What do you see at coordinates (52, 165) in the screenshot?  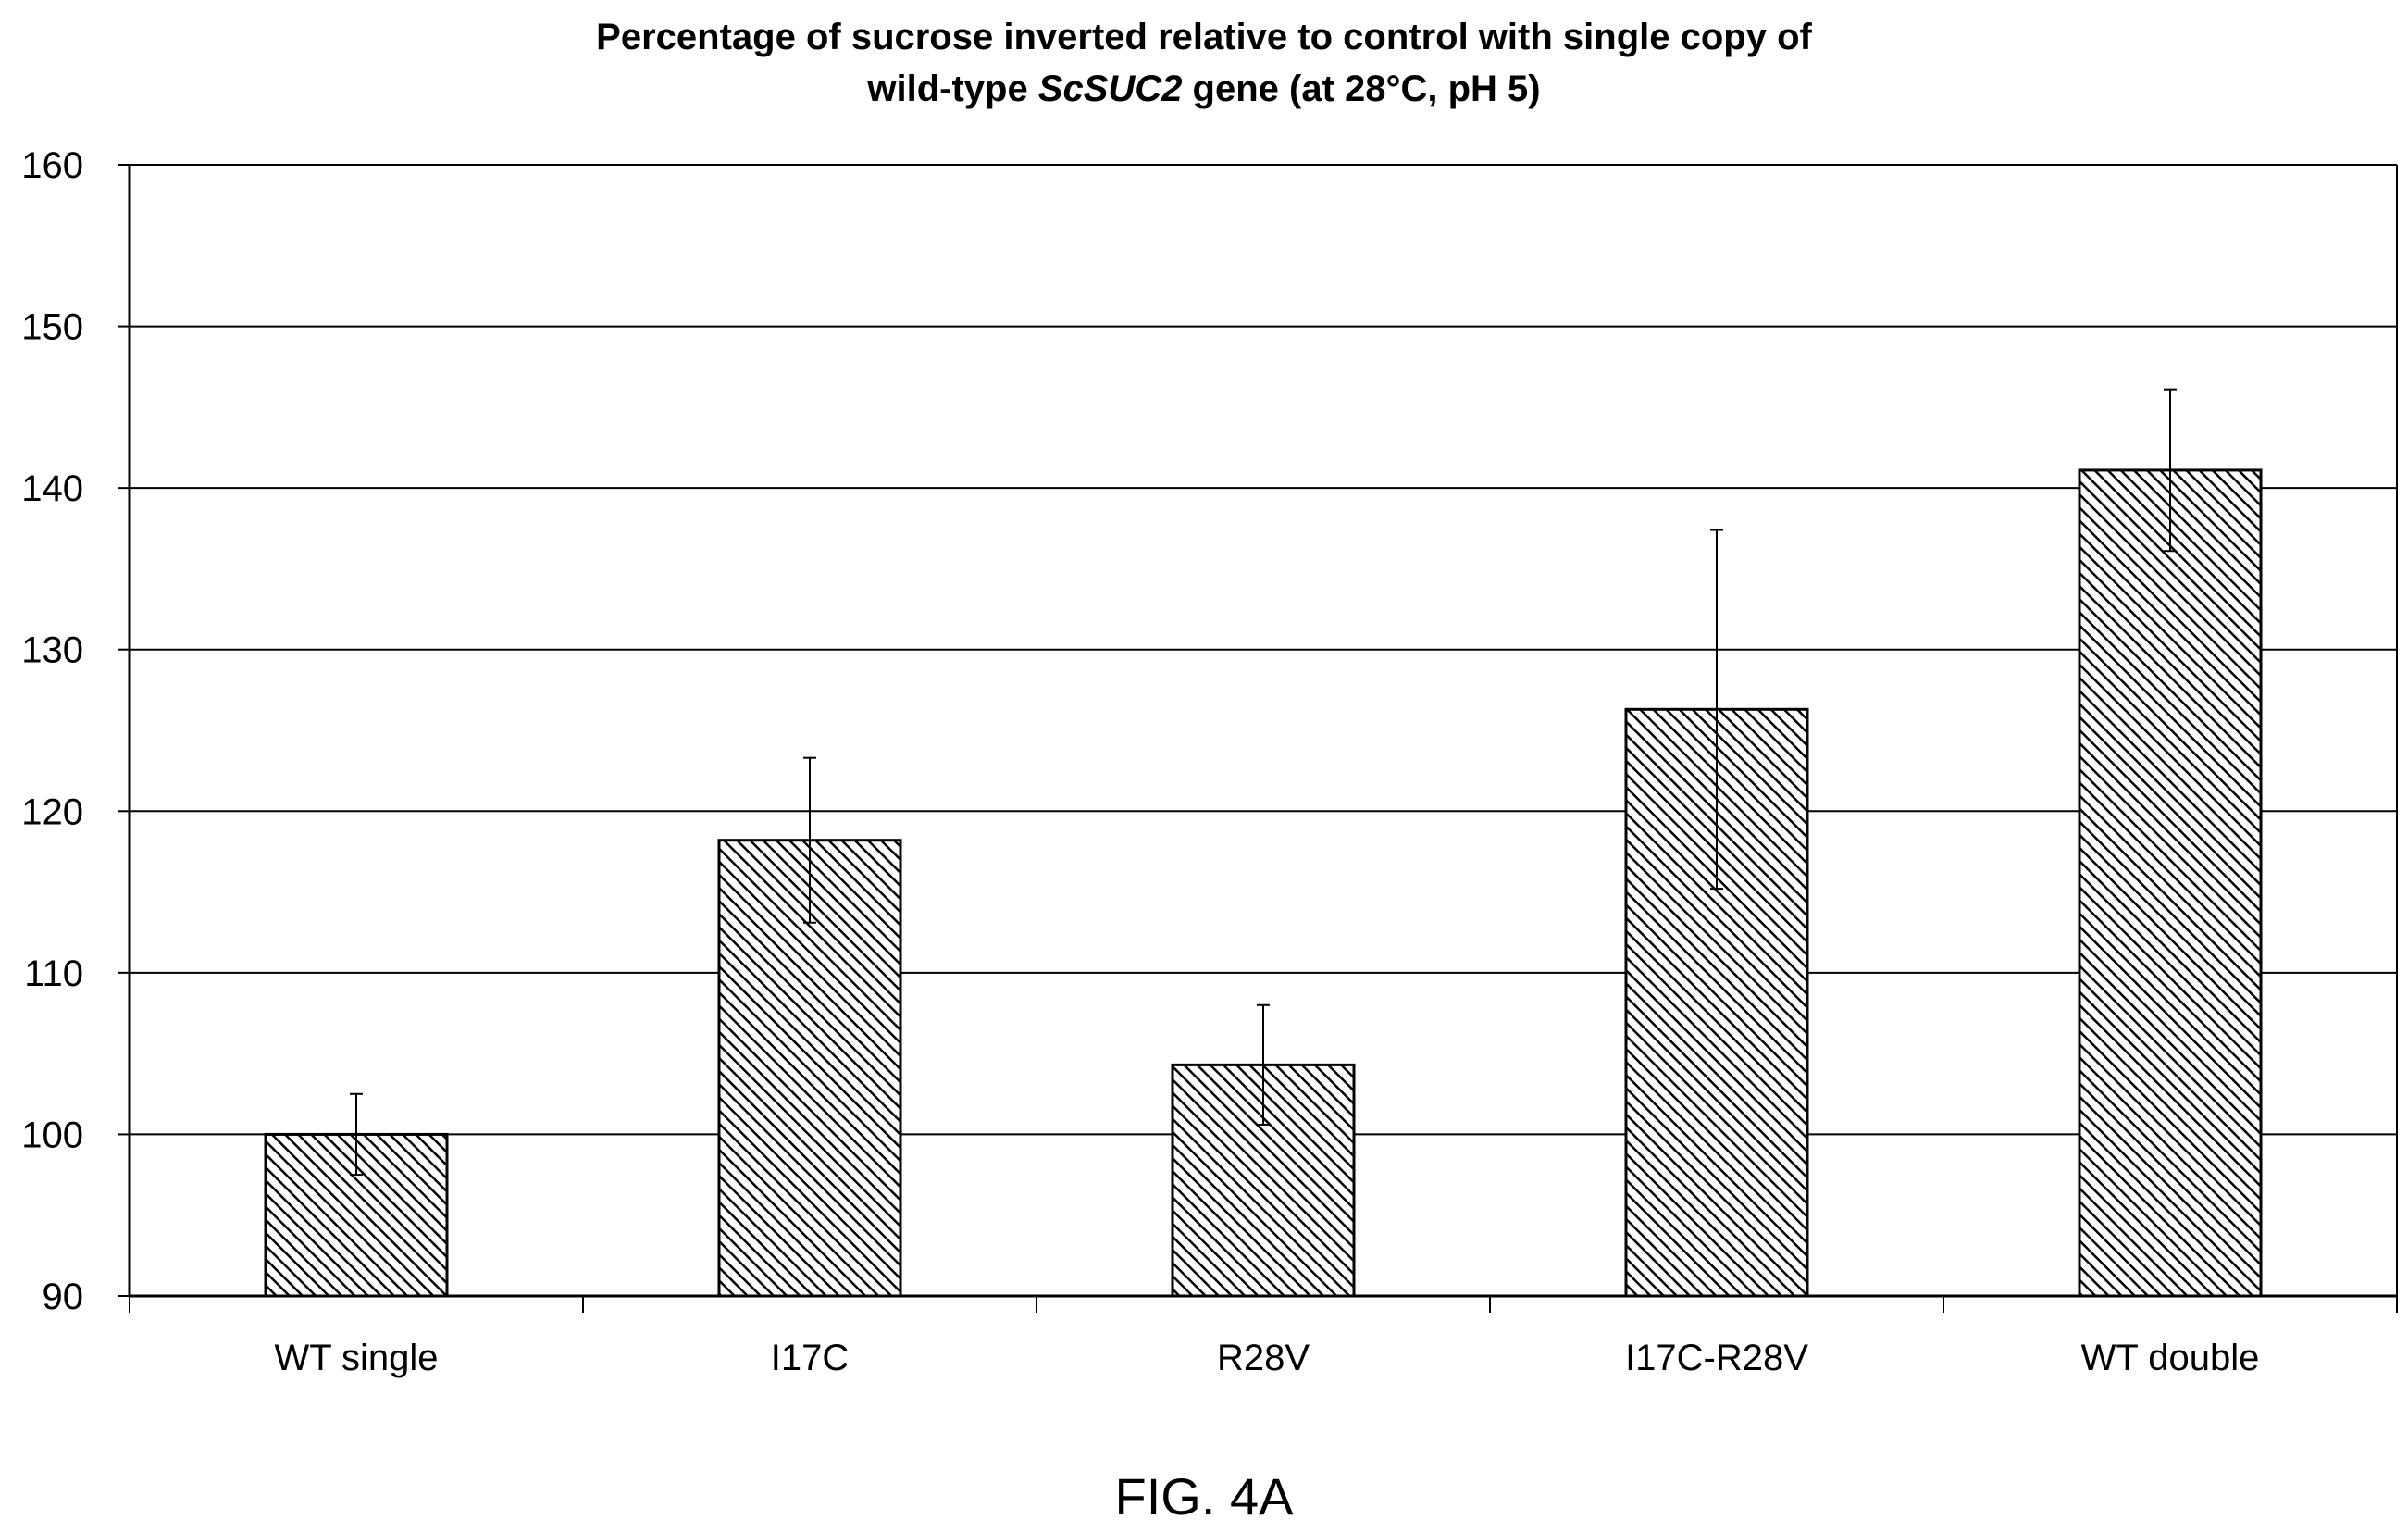 I see `y-tick-label: 160` at bounding box center [52, 165].